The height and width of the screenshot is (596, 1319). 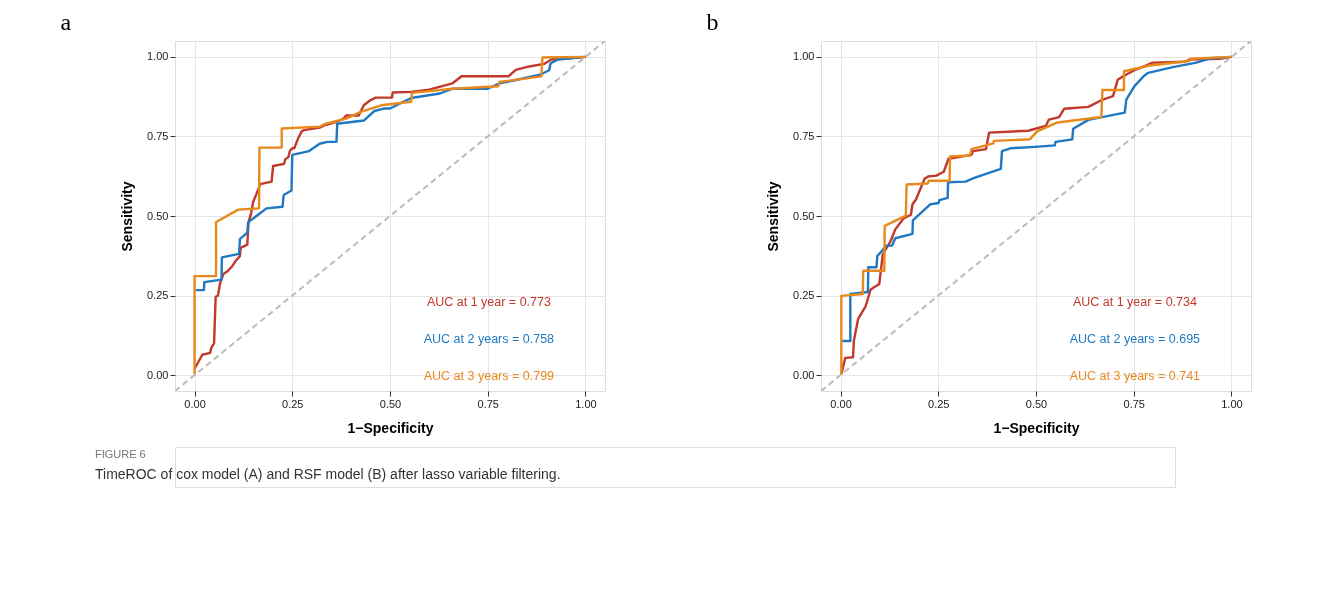 I want to click on chart-title: a, so click(x=66, y=22).